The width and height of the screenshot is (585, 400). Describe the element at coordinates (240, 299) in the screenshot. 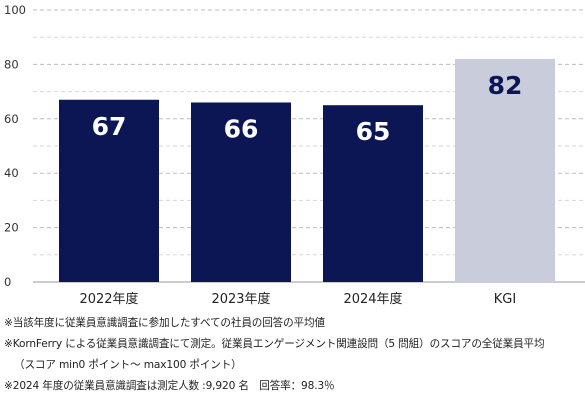

I see `x-tick-label-2: 2023年度` at that location.